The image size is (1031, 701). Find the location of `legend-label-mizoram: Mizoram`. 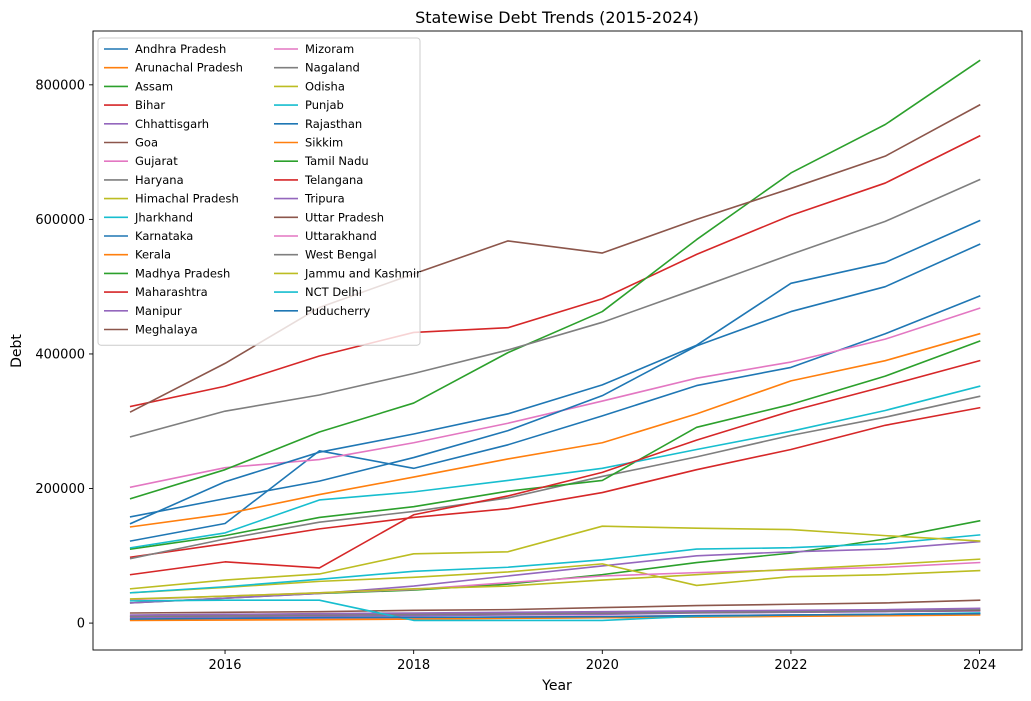

legend-label-mizoram: Mizoram is located at coordinates (329, 49).